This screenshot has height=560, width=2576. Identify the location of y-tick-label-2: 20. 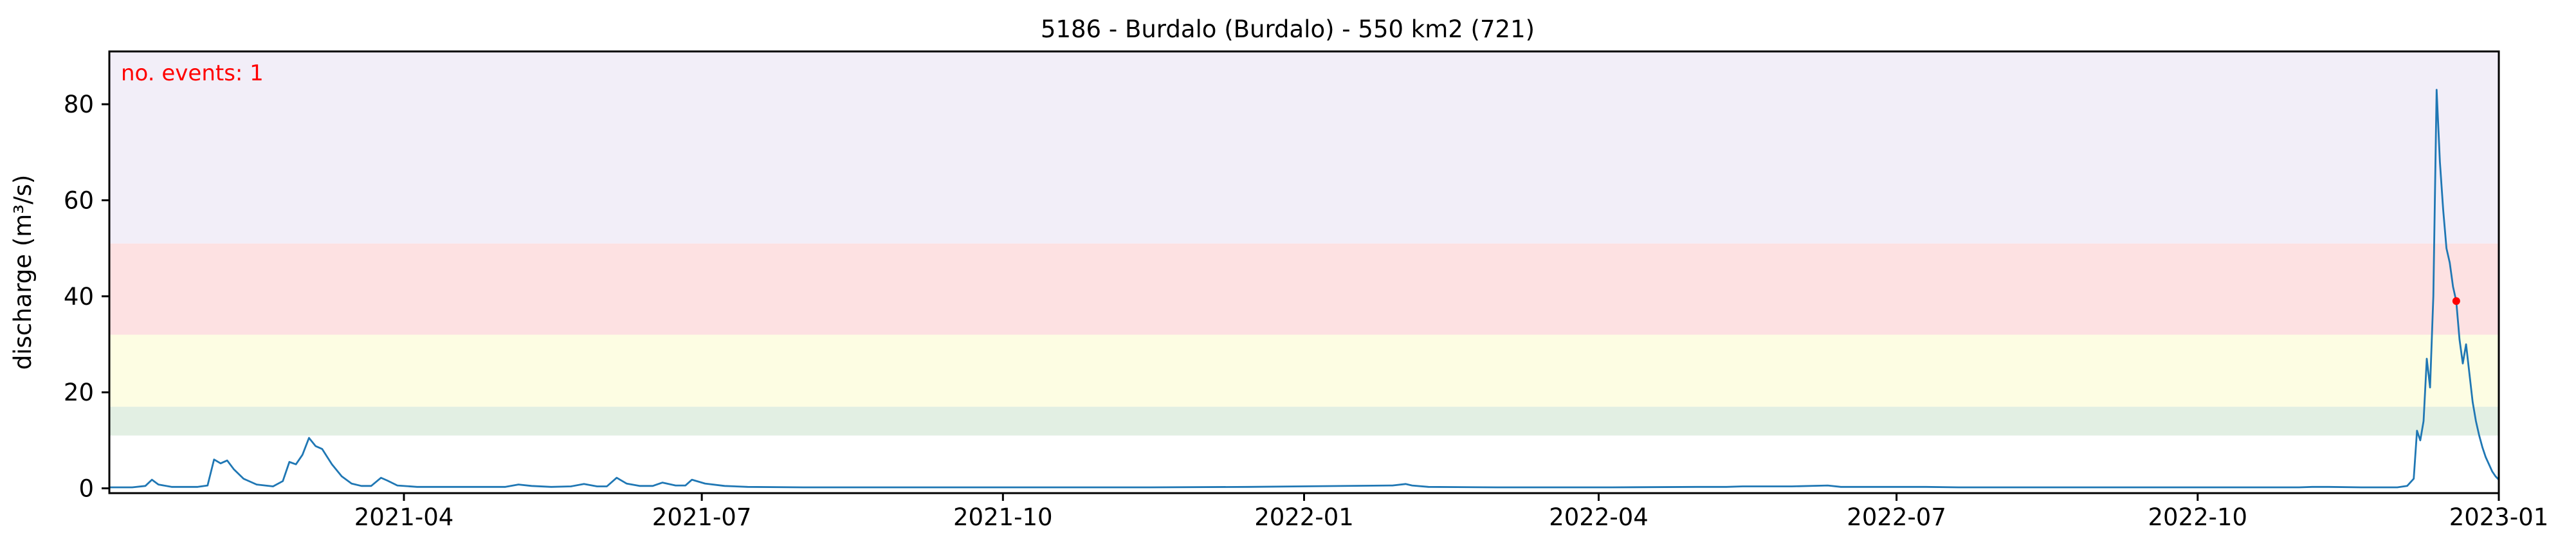
(79, 392).